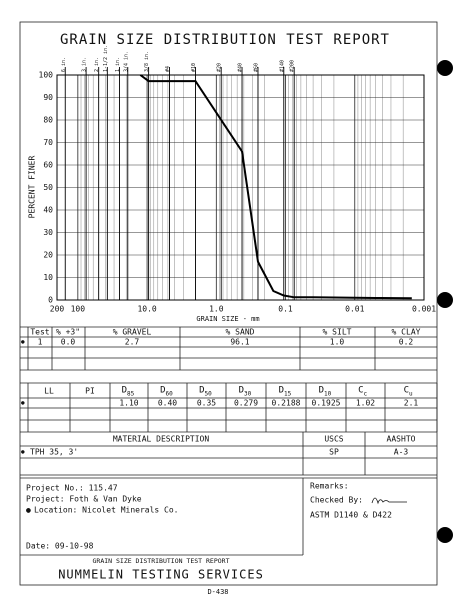 This screenshot has height=600, width=465. I want to click on test-standard: ASTM D1140 & D422, so click(351, 515).